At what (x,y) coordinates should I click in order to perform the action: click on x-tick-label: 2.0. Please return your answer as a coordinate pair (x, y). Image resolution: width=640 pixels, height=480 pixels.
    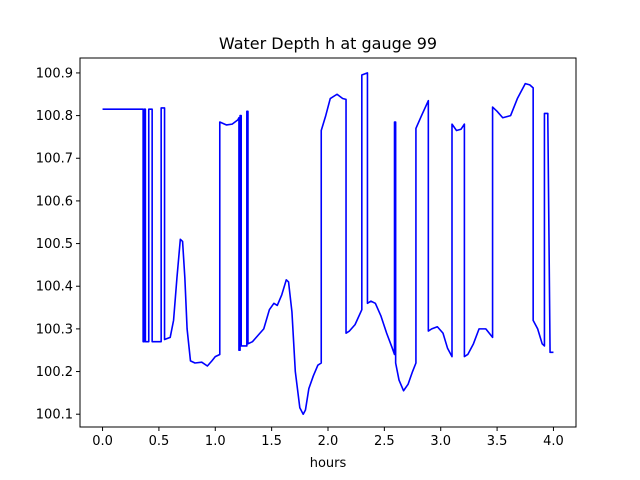
    Looking at the image, I should click on (328, 441).